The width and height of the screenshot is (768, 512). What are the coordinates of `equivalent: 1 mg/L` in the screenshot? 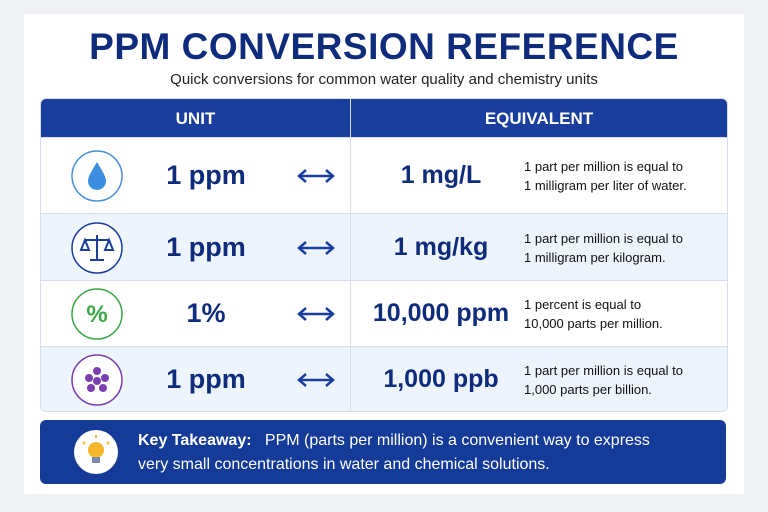 It's located at (441, 175).